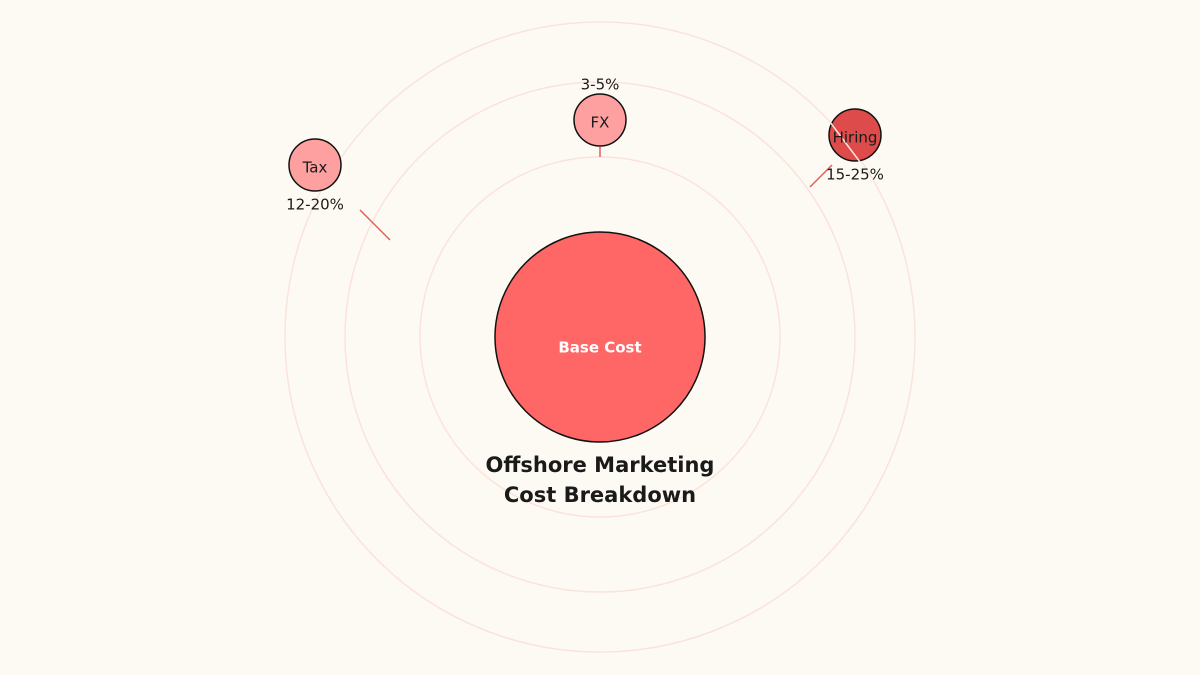  Describe the element at coordinates (600, 495) in the screenshot. I see `title-line: Cost Breakdown` at that location.